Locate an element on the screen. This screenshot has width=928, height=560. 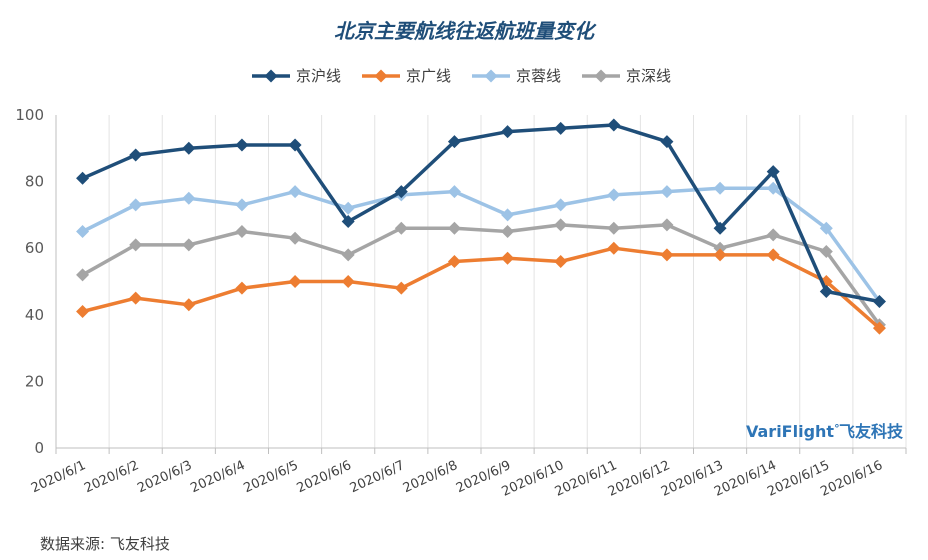
y-tick-label: 20 is located at coordinates (34, 381).